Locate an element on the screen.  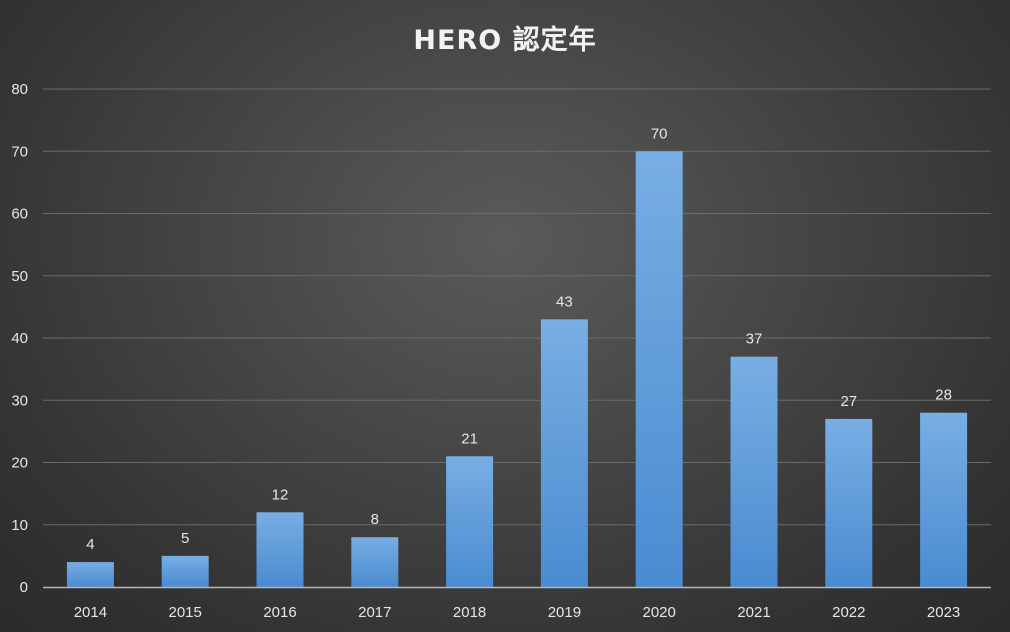
bar-2014 is located at coordinates (90, 574).